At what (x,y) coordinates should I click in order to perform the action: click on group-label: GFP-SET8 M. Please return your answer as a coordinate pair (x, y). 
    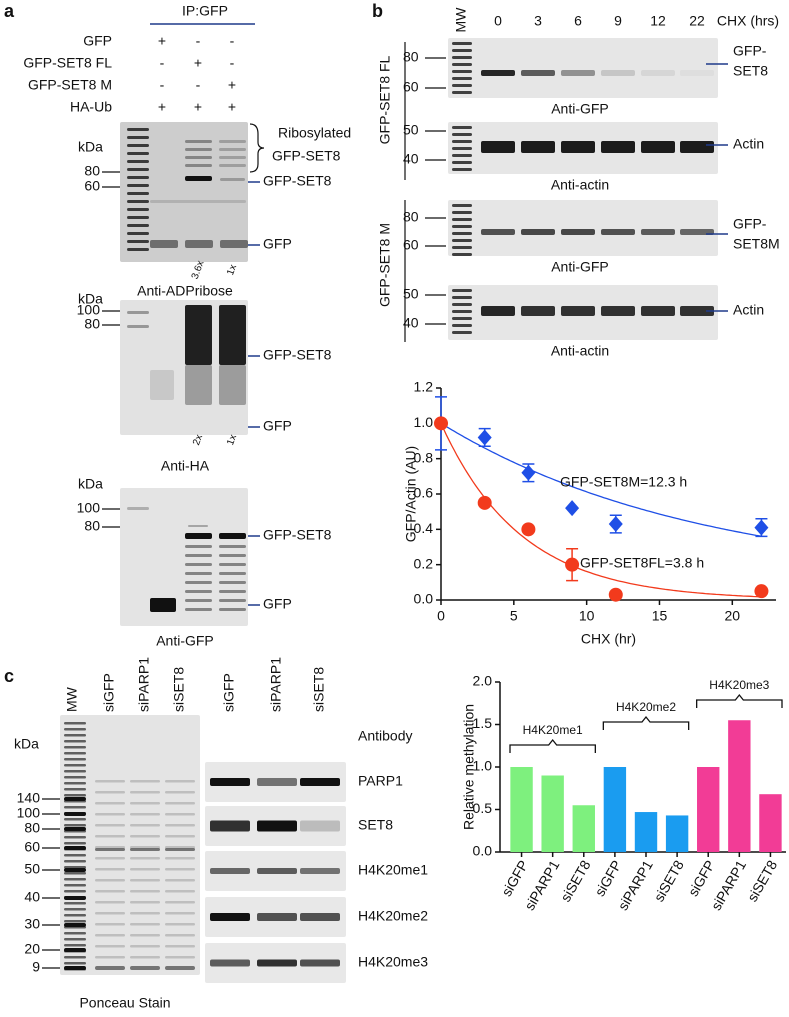
    Looking at the image, I should click on (385, 265).